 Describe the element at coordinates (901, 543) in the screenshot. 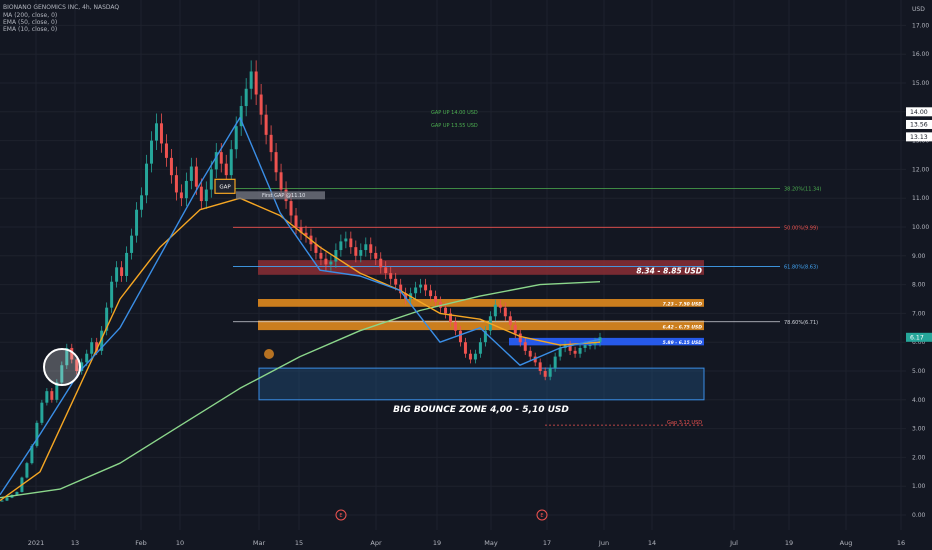

I see `time-tick-label: 16` at that location.